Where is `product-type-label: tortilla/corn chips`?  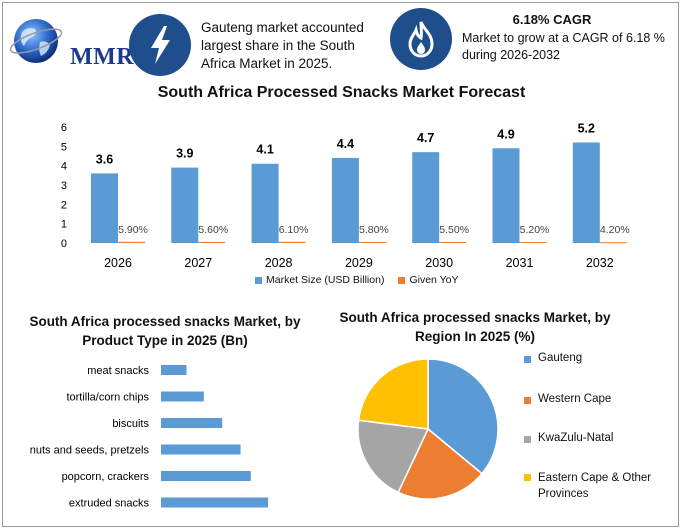
product-type-label: tortilla/corn chips is located at coordinates (107, 398).